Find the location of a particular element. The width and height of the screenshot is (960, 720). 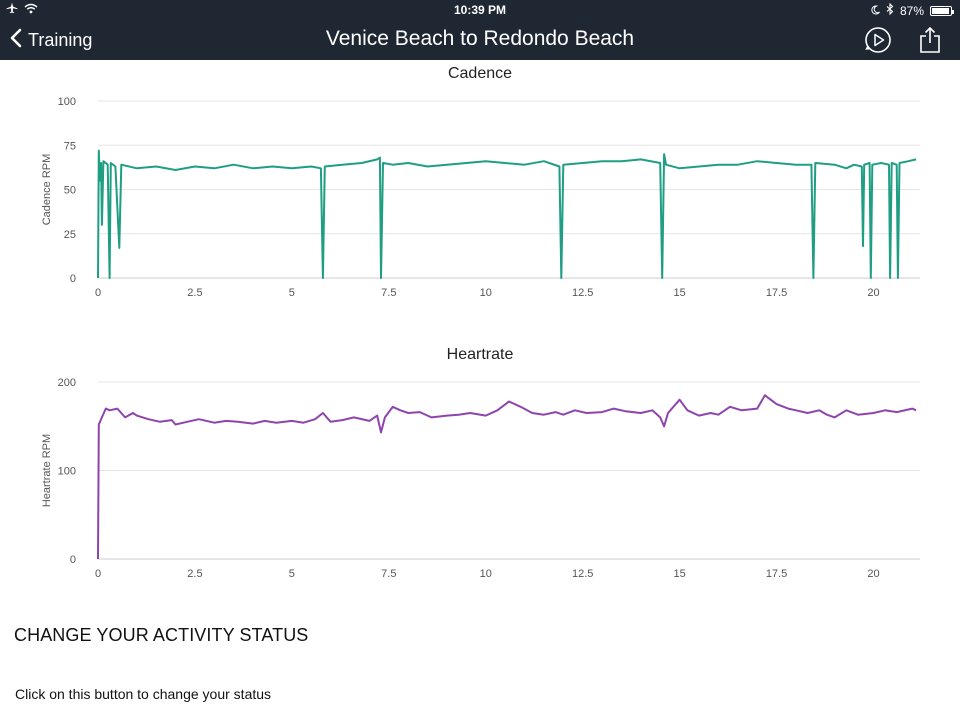

status-time: 10:39 PM is located at coordinates (480, 10).